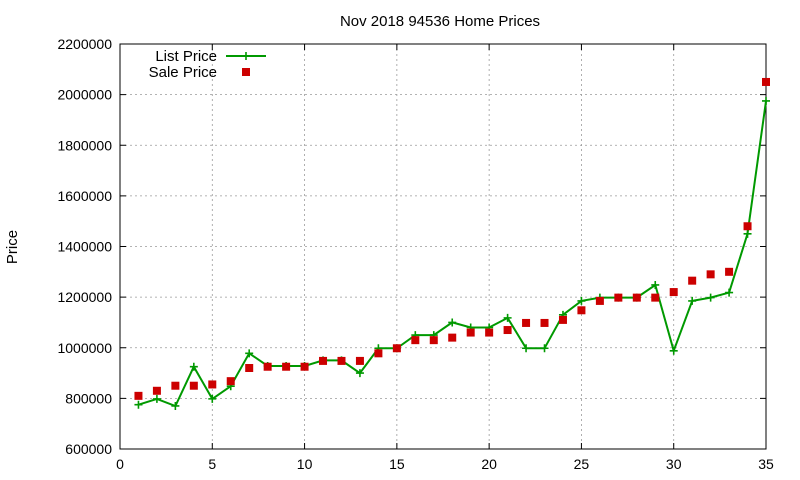 The image size is (800, 480). Describe the element at coordinates (84, 196) in the screenshot. I see `y-tick-label: 1600000` at that location.